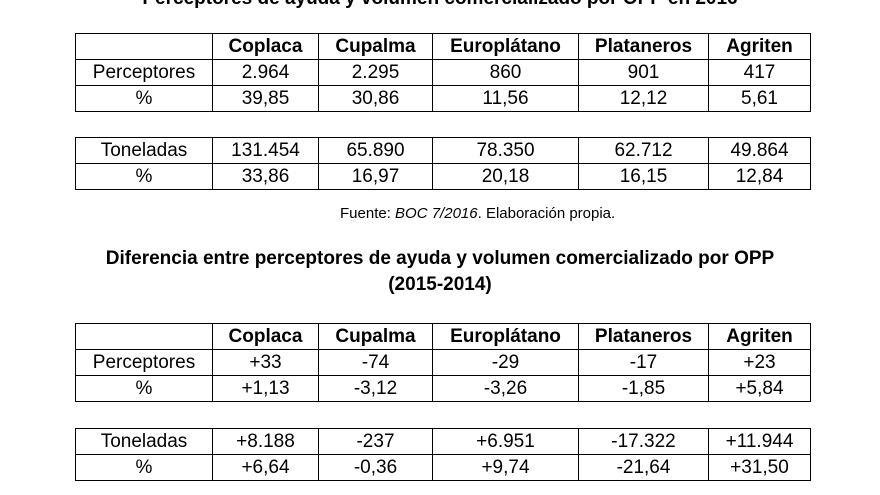 This screenshot has width=880, height=495. What do you see at coordinates (505, 98) in the screenshot?
I see `value-cell: 11,56` at bounding box center [505, 98].